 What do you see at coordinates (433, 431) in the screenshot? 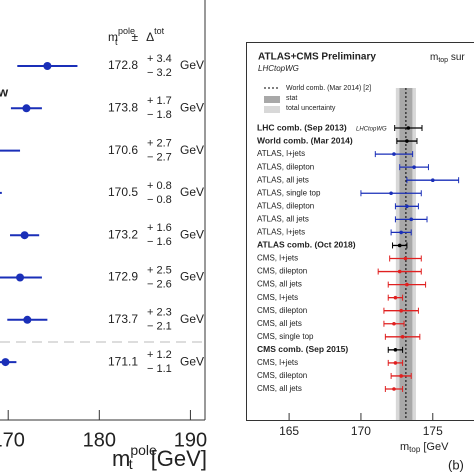
I see `x-tick-label: 175` at bounding box center [433, 431].